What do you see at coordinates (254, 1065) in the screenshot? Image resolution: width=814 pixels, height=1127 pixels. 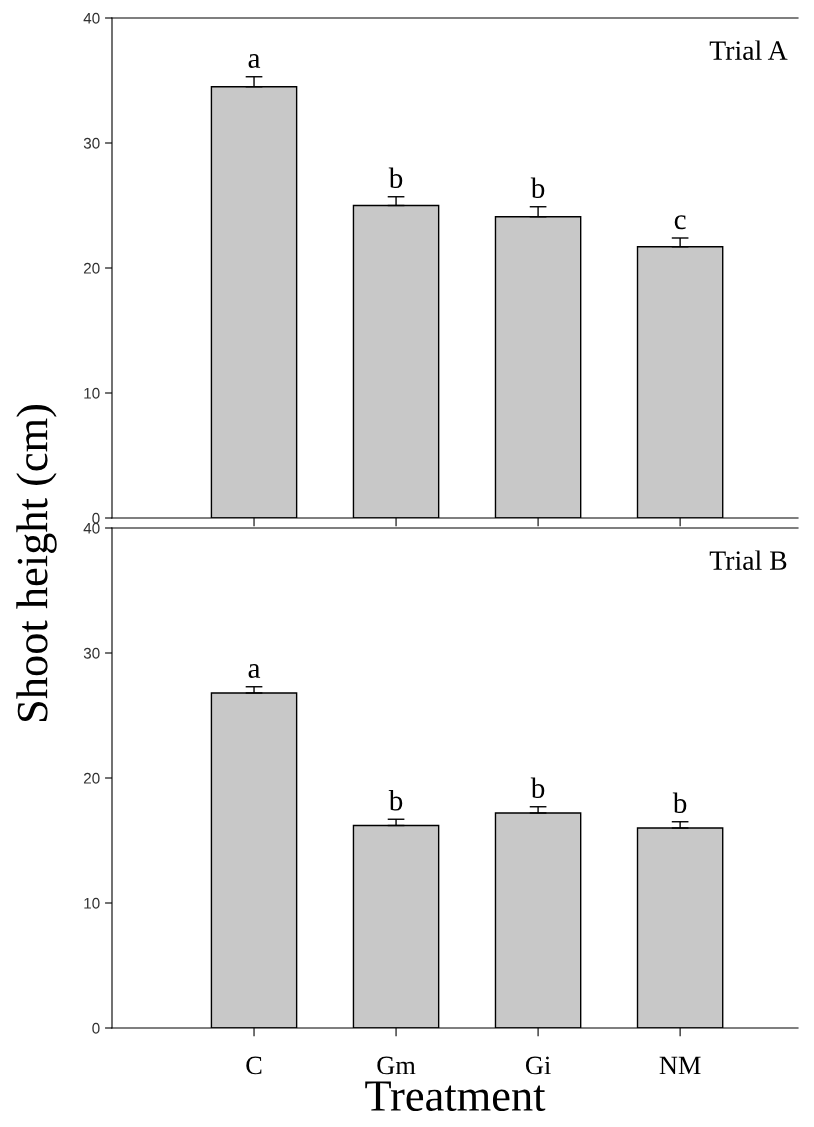 I see `x-tick-label: C` at bounding box center [254, 1065].